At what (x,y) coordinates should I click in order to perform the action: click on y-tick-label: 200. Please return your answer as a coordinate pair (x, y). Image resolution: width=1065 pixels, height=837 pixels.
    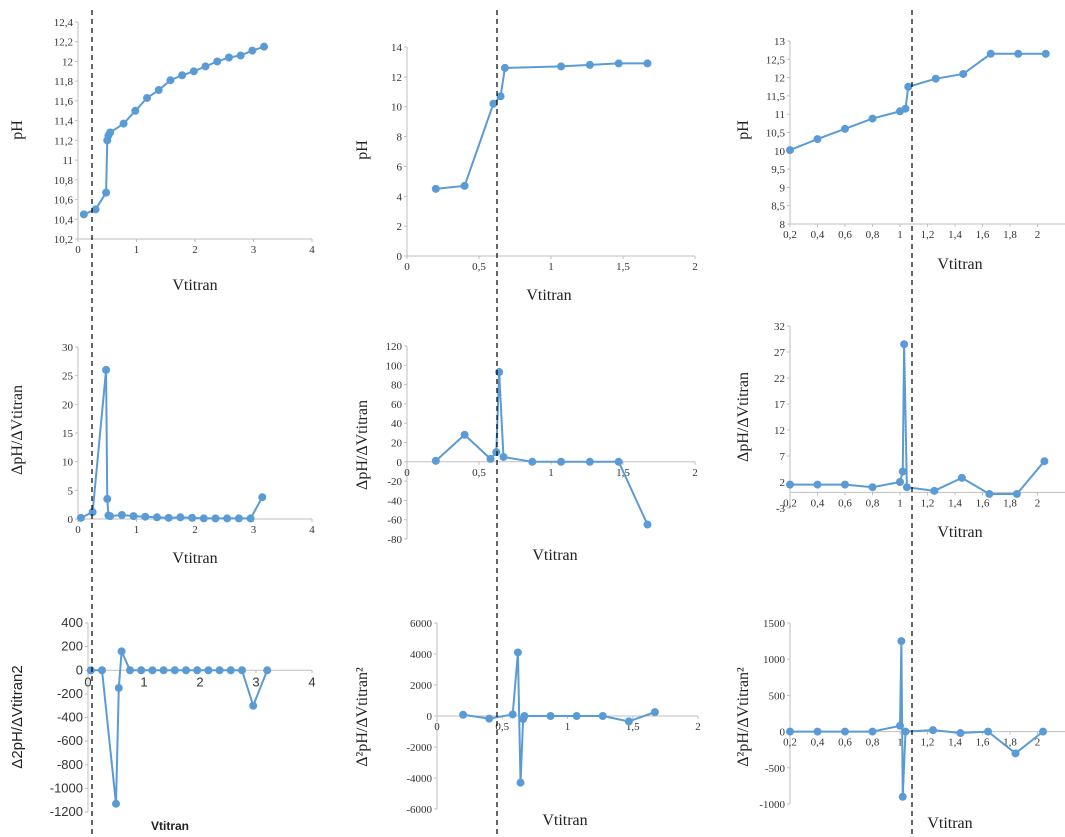
    Looking at the image, I should click on (72, 646).